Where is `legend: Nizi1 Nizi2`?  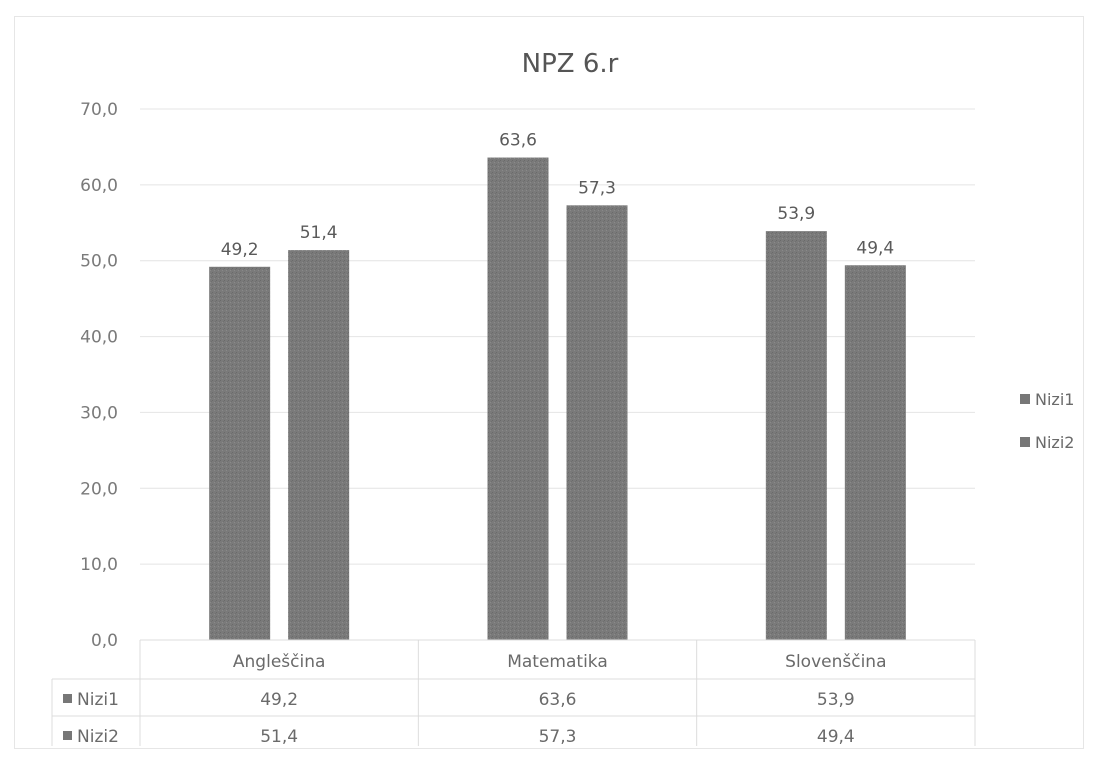
legend: Nizi1 Nizi2 is located at coordinates (1047, 421).